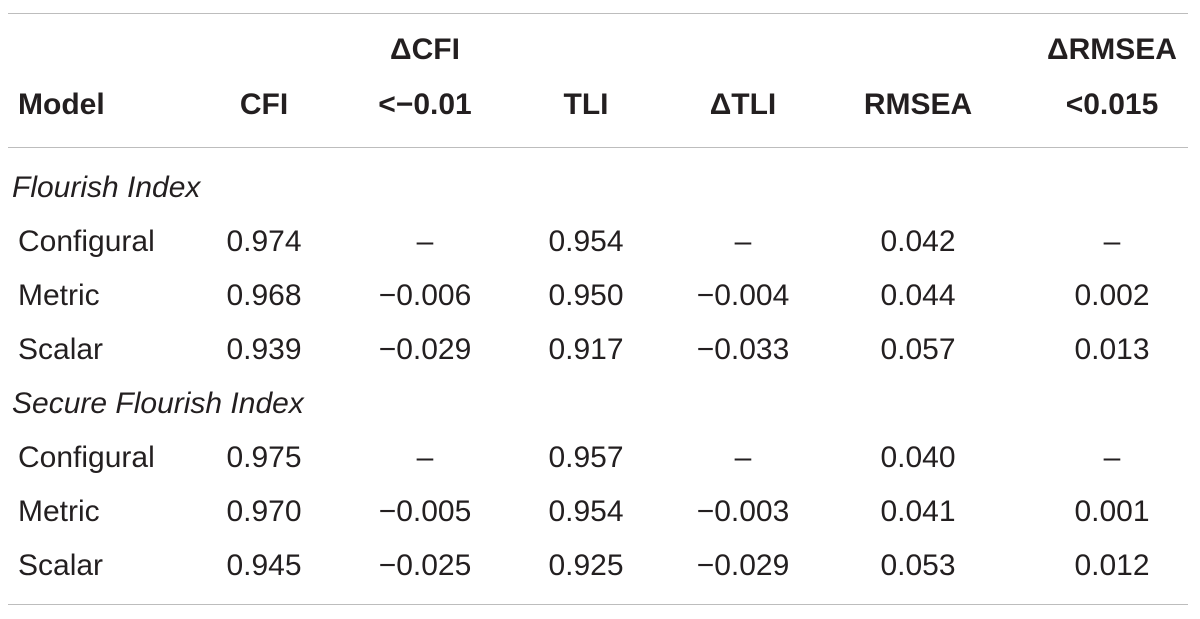 The width and height of the screenshot is (1200, 619). I want to click on cell-cfi: 0.974, so click(264, 241).